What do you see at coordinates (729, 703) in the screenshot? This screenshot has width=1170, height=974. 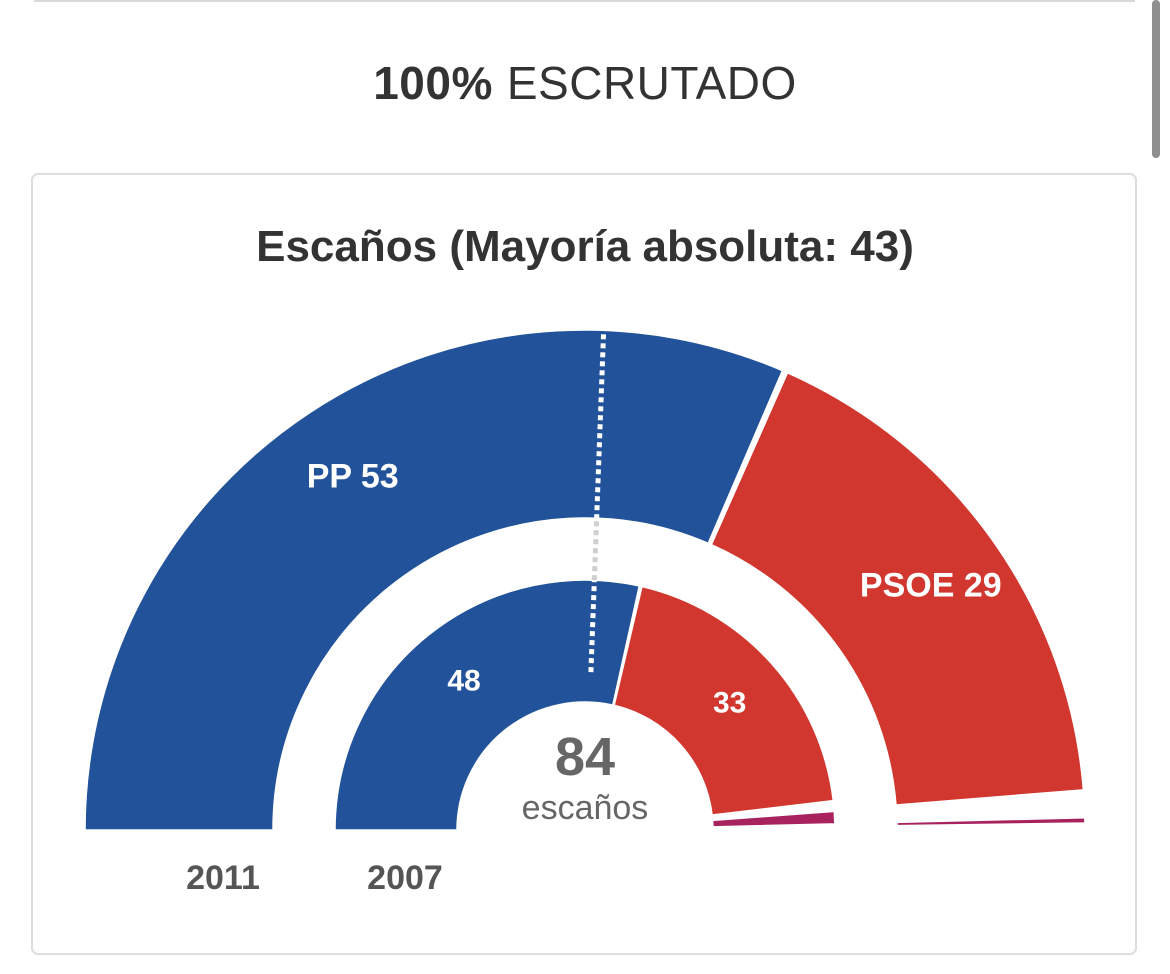 I see `seat-label-2007-psoe: 33` at bounding box center [729, 703].